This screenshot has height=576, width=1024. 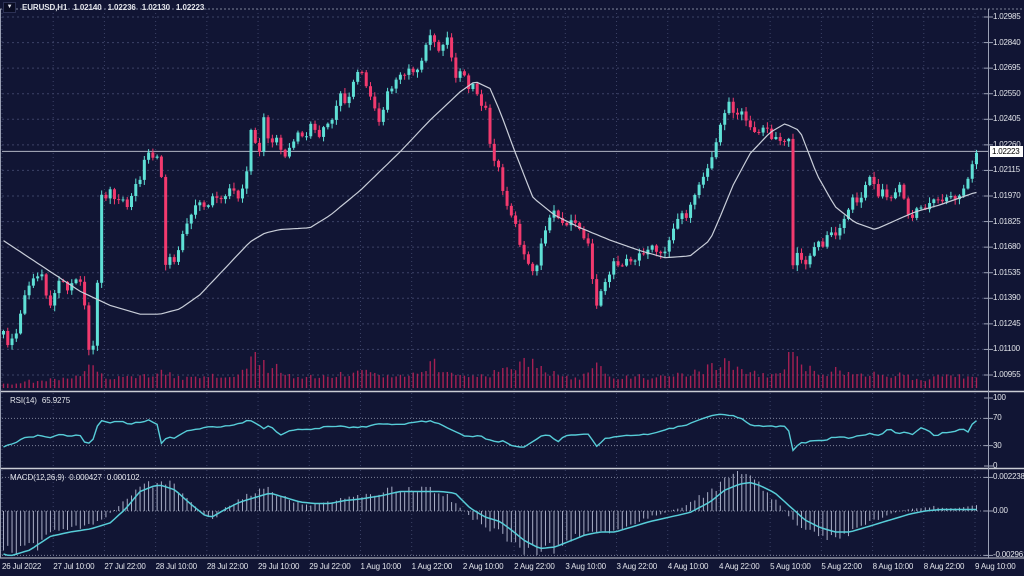 What do you see at coordinates (790, 566) in the screenshot?
I see `time-axis-label: 5 Aug 10:00` at bounding box center [790, 566].